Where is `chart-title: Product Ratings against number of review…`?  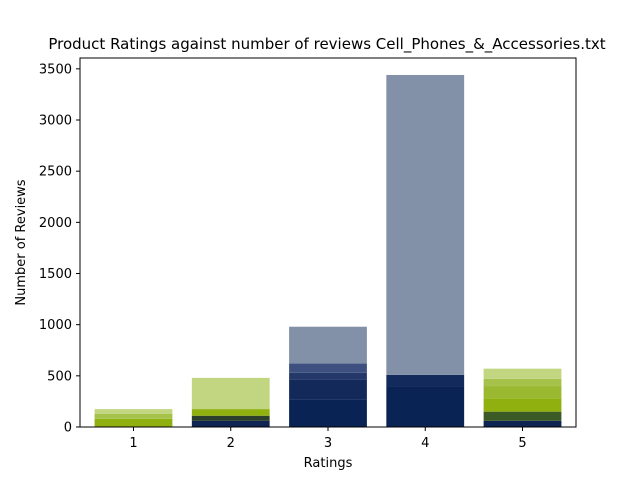 chart-title: Product Ratings against number of review… is located at coordinates (326, 44).